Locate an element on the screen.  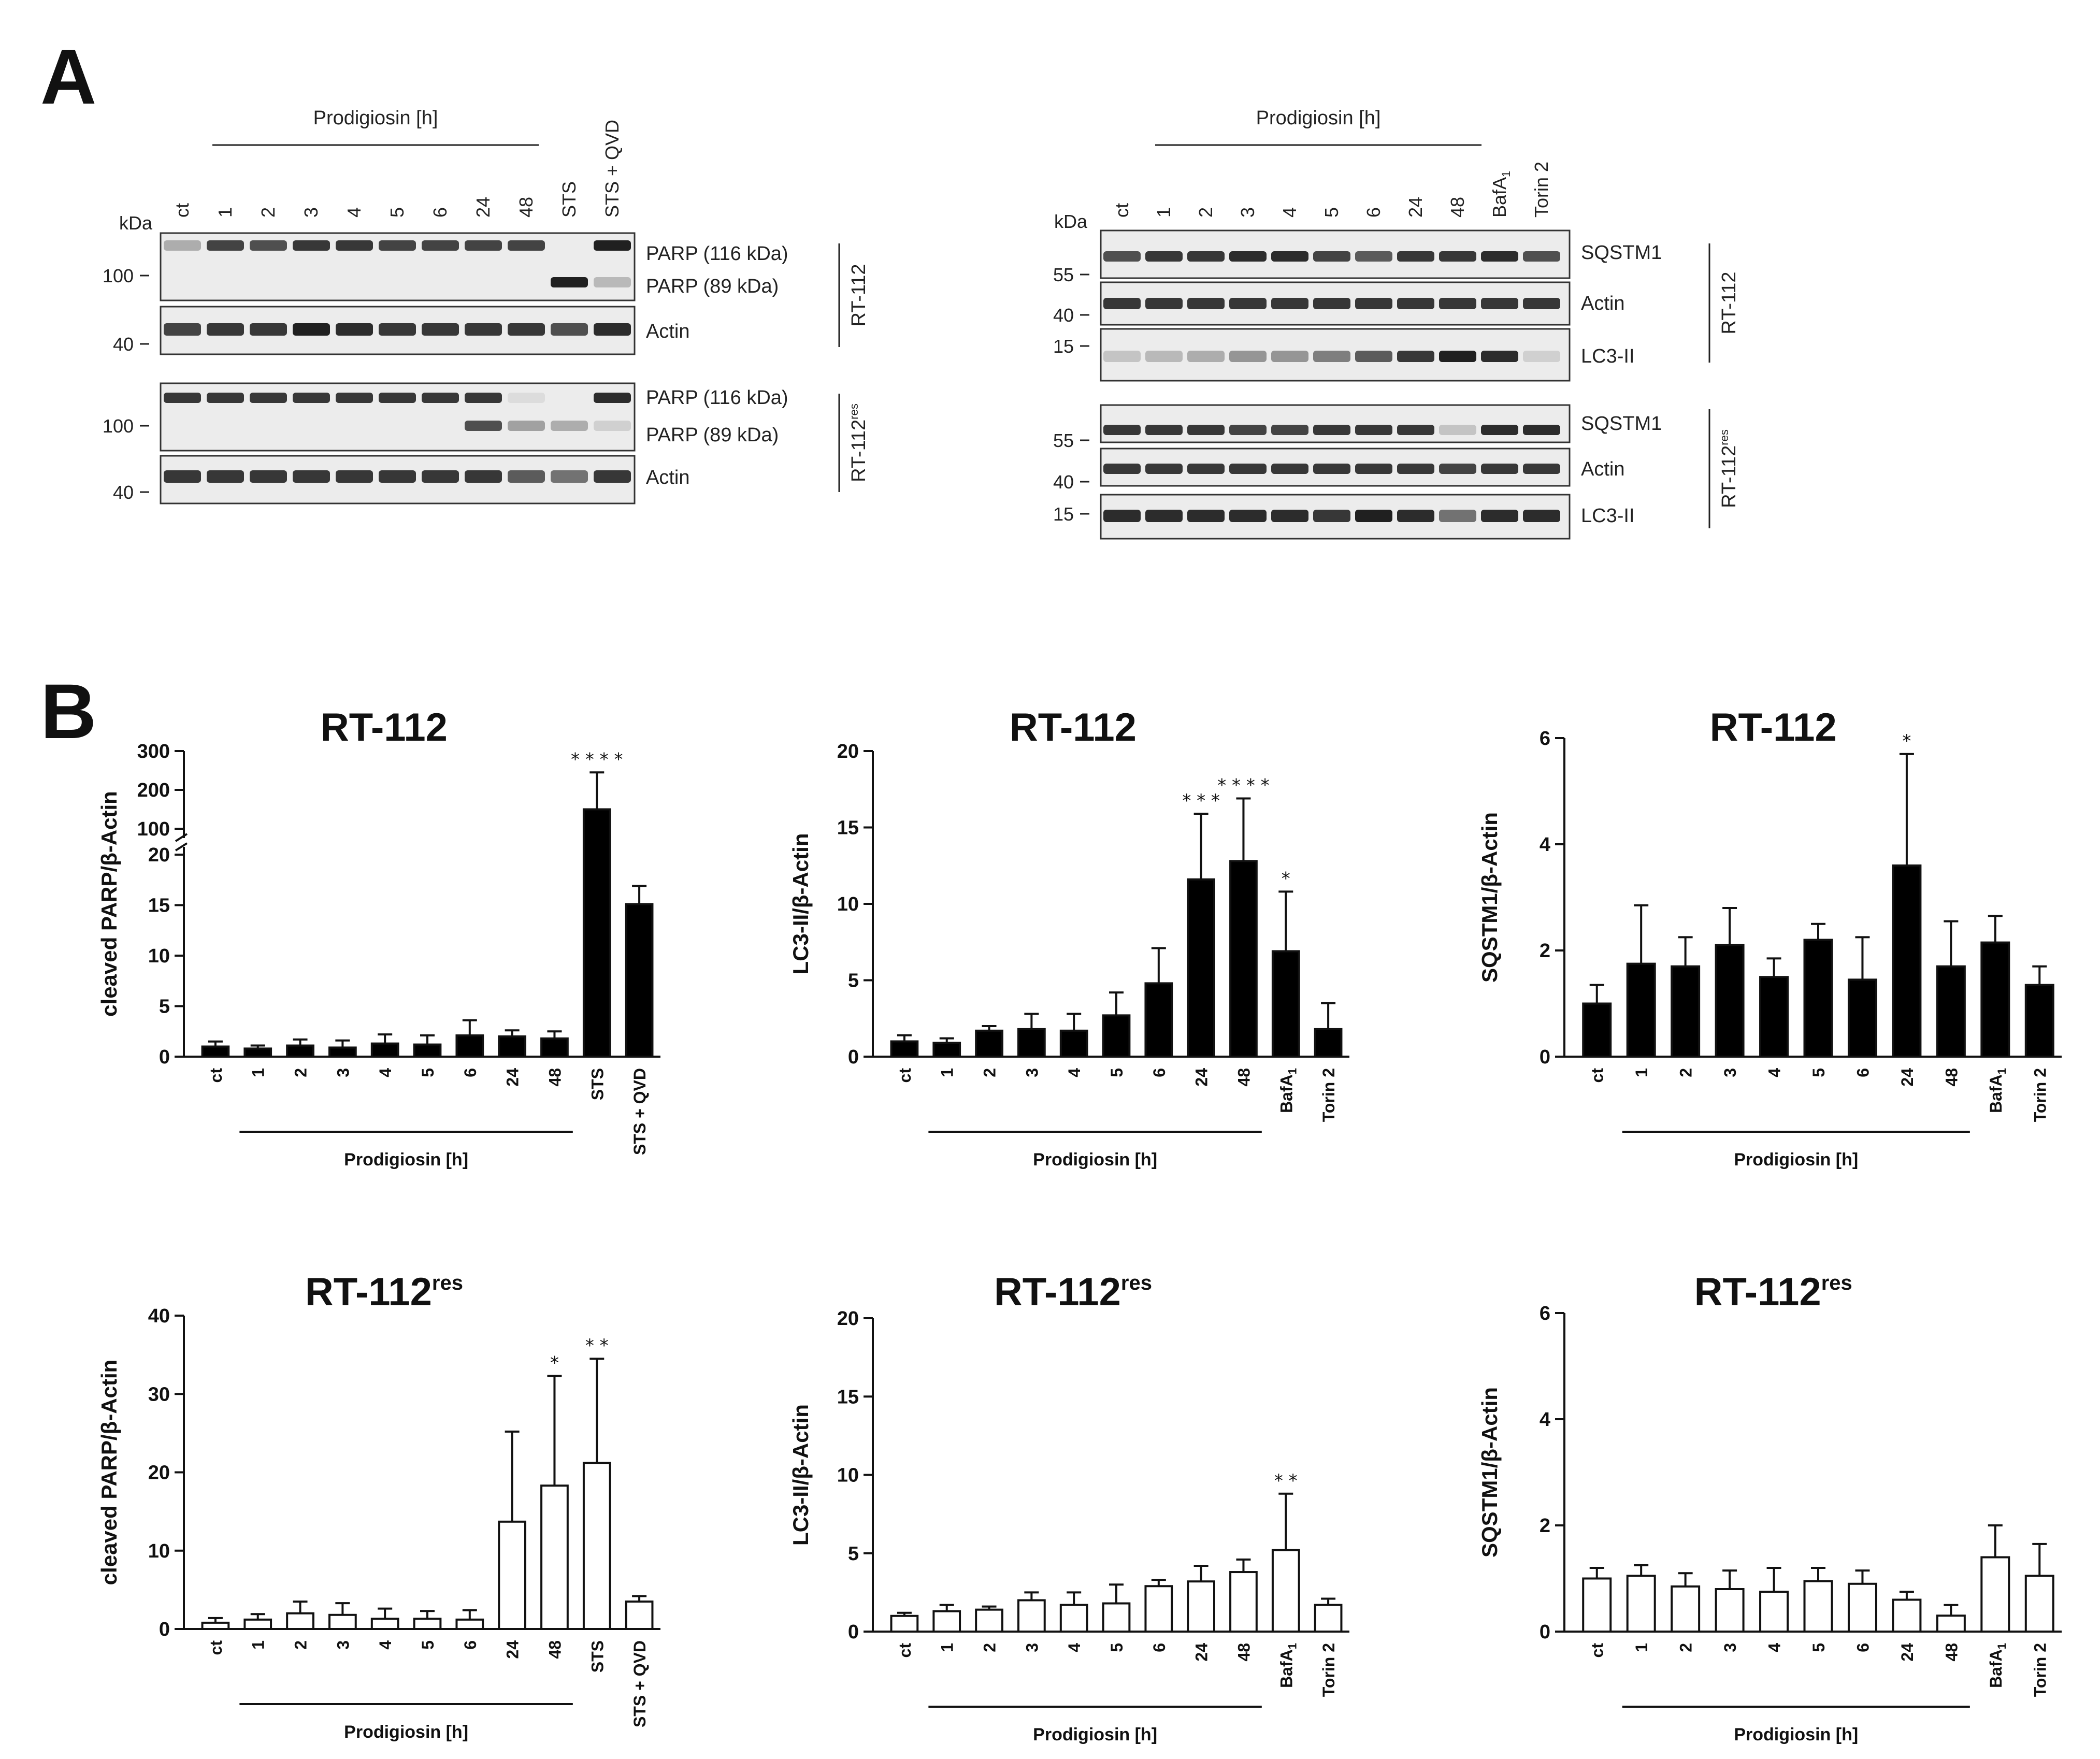
category-label: BafA1 is located at coordinates (1288, 1090).